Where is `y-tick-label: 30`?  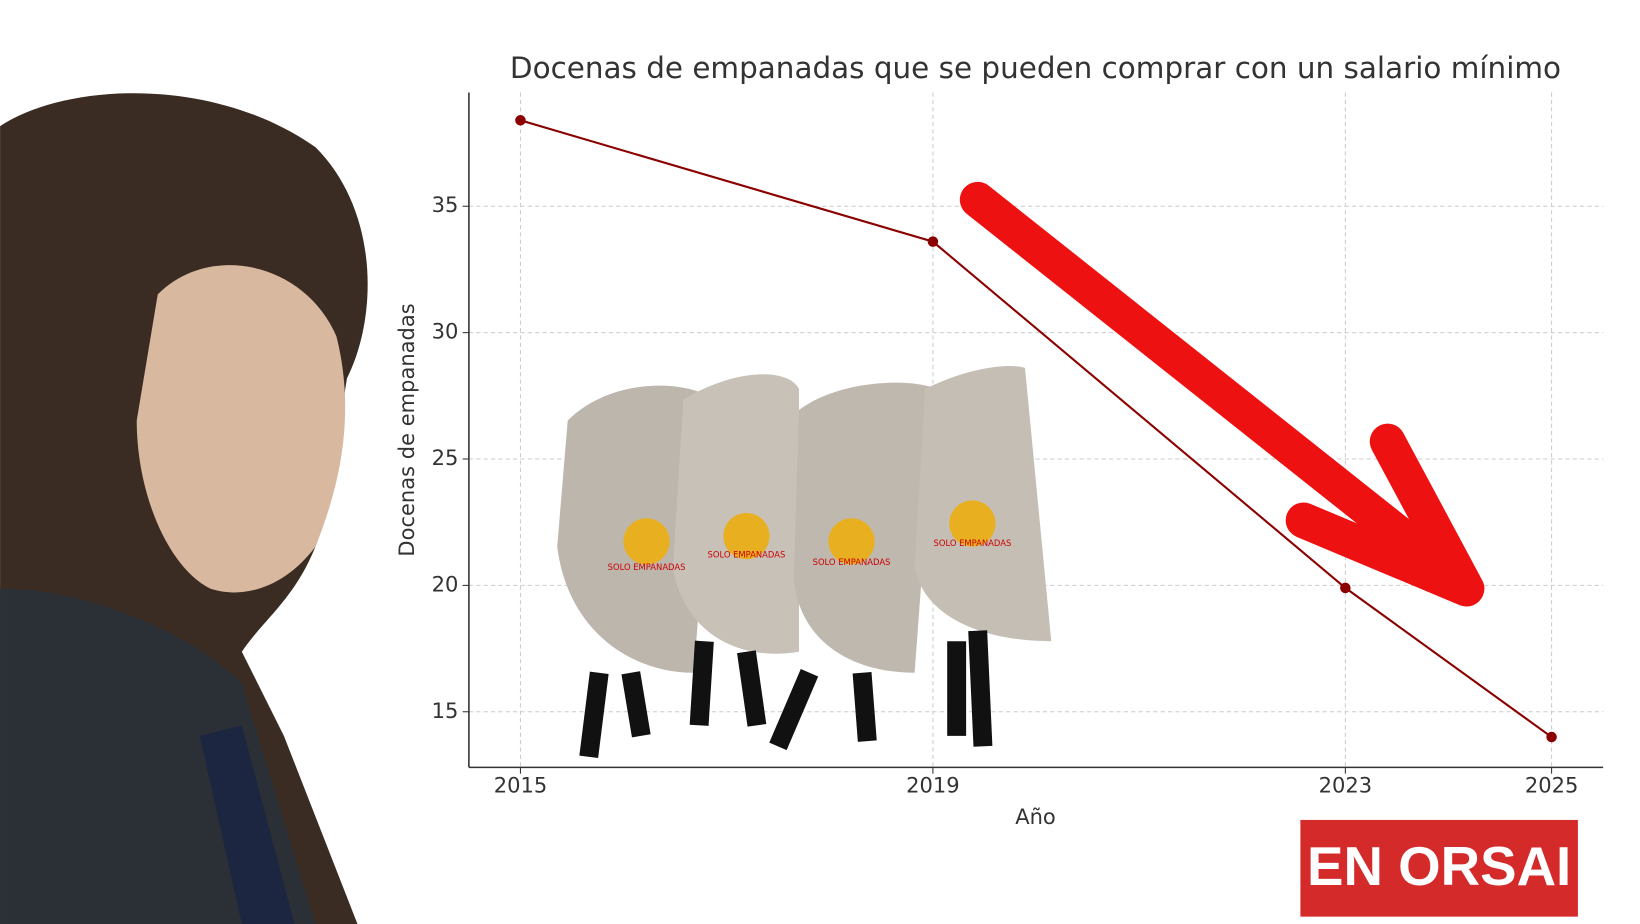 y-tick-label: 30 is located at coordinates (445, 331).